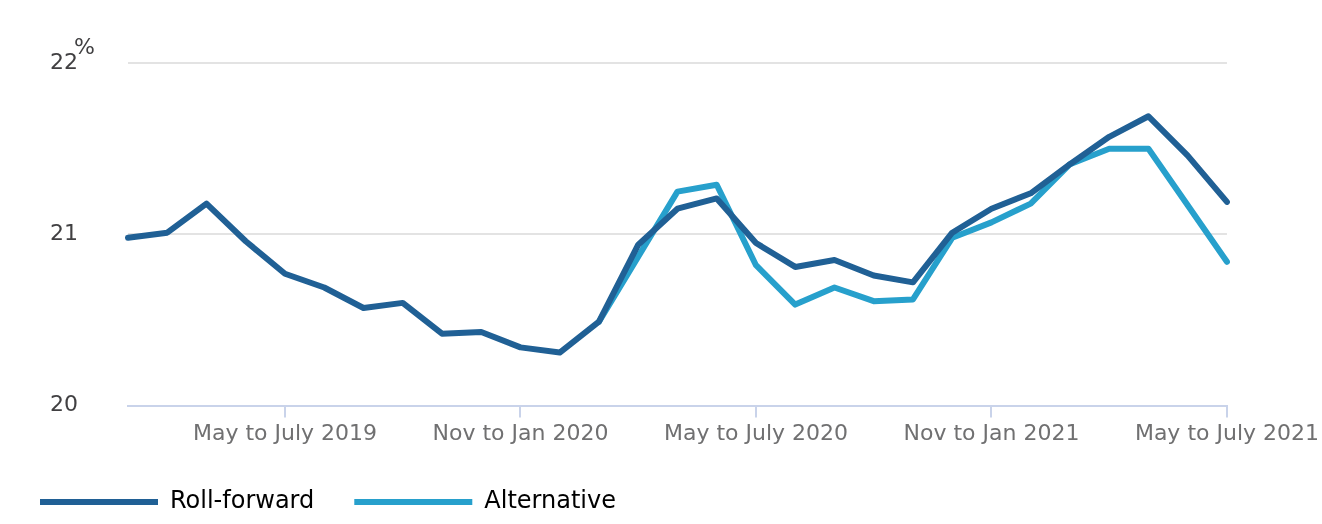 This screenshot has width=1322, height=524. I want to click on legend-label: Alternative, so click(550, 500).